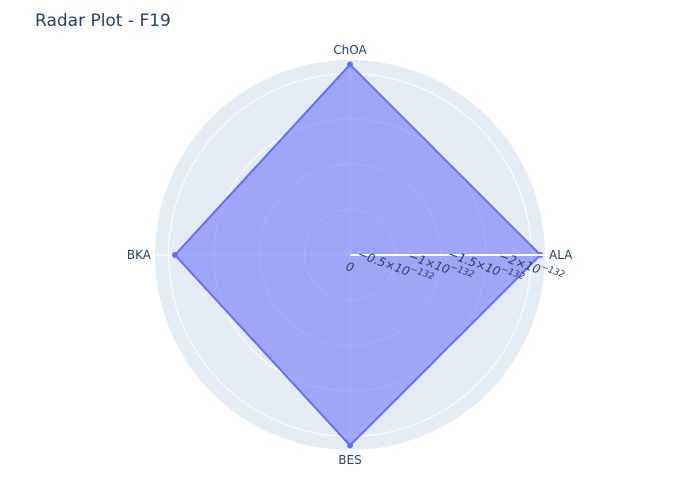 The image size is (700, 500). Describe the element at coordinates (349, 460) in the screenshot. I see `category-label-bes: BES` at that location.